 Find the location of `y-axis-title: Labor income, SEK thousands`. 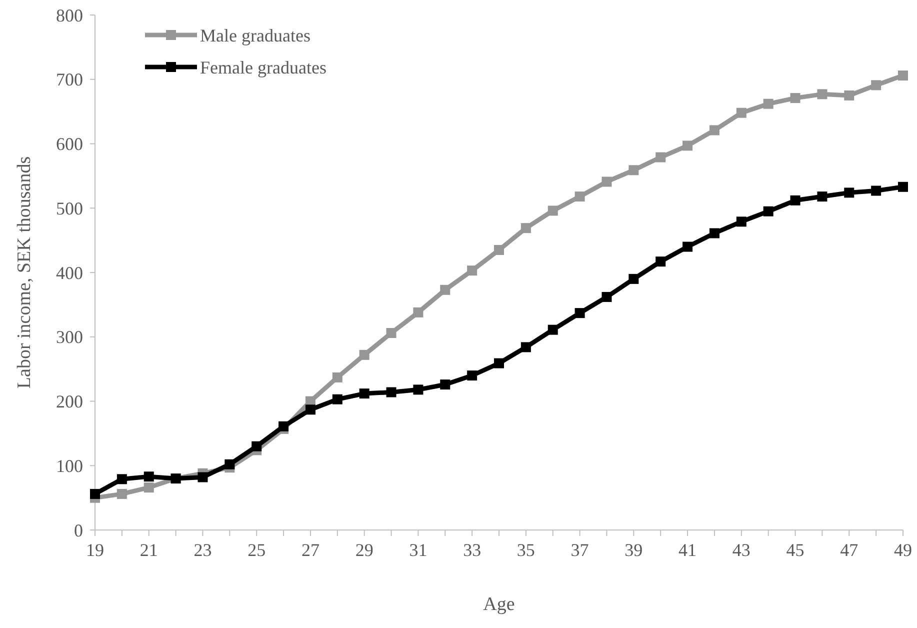

y-axis-title: Labor income, SEK thousands is located at coordinates (24, 272).